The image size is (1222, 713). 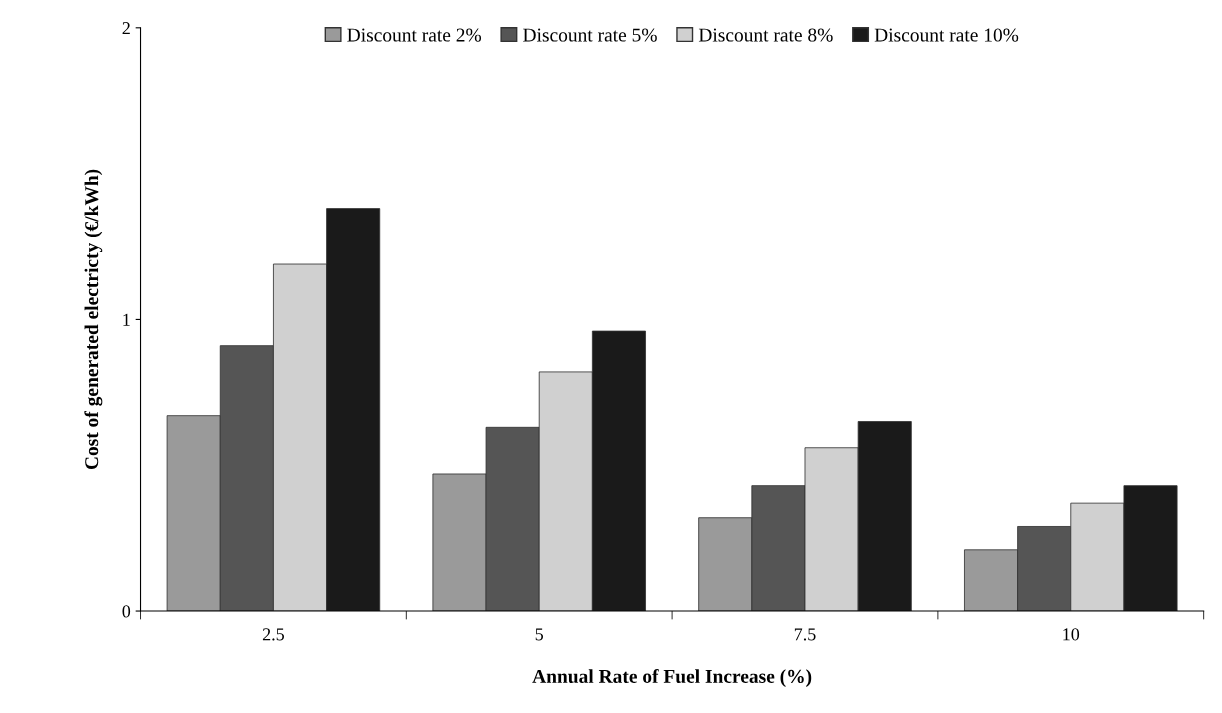 What do you see at coordinates (765, 35) in the screenshot?
I see `legend-label: Discount rate 8%` at bounding box center [765, 35].